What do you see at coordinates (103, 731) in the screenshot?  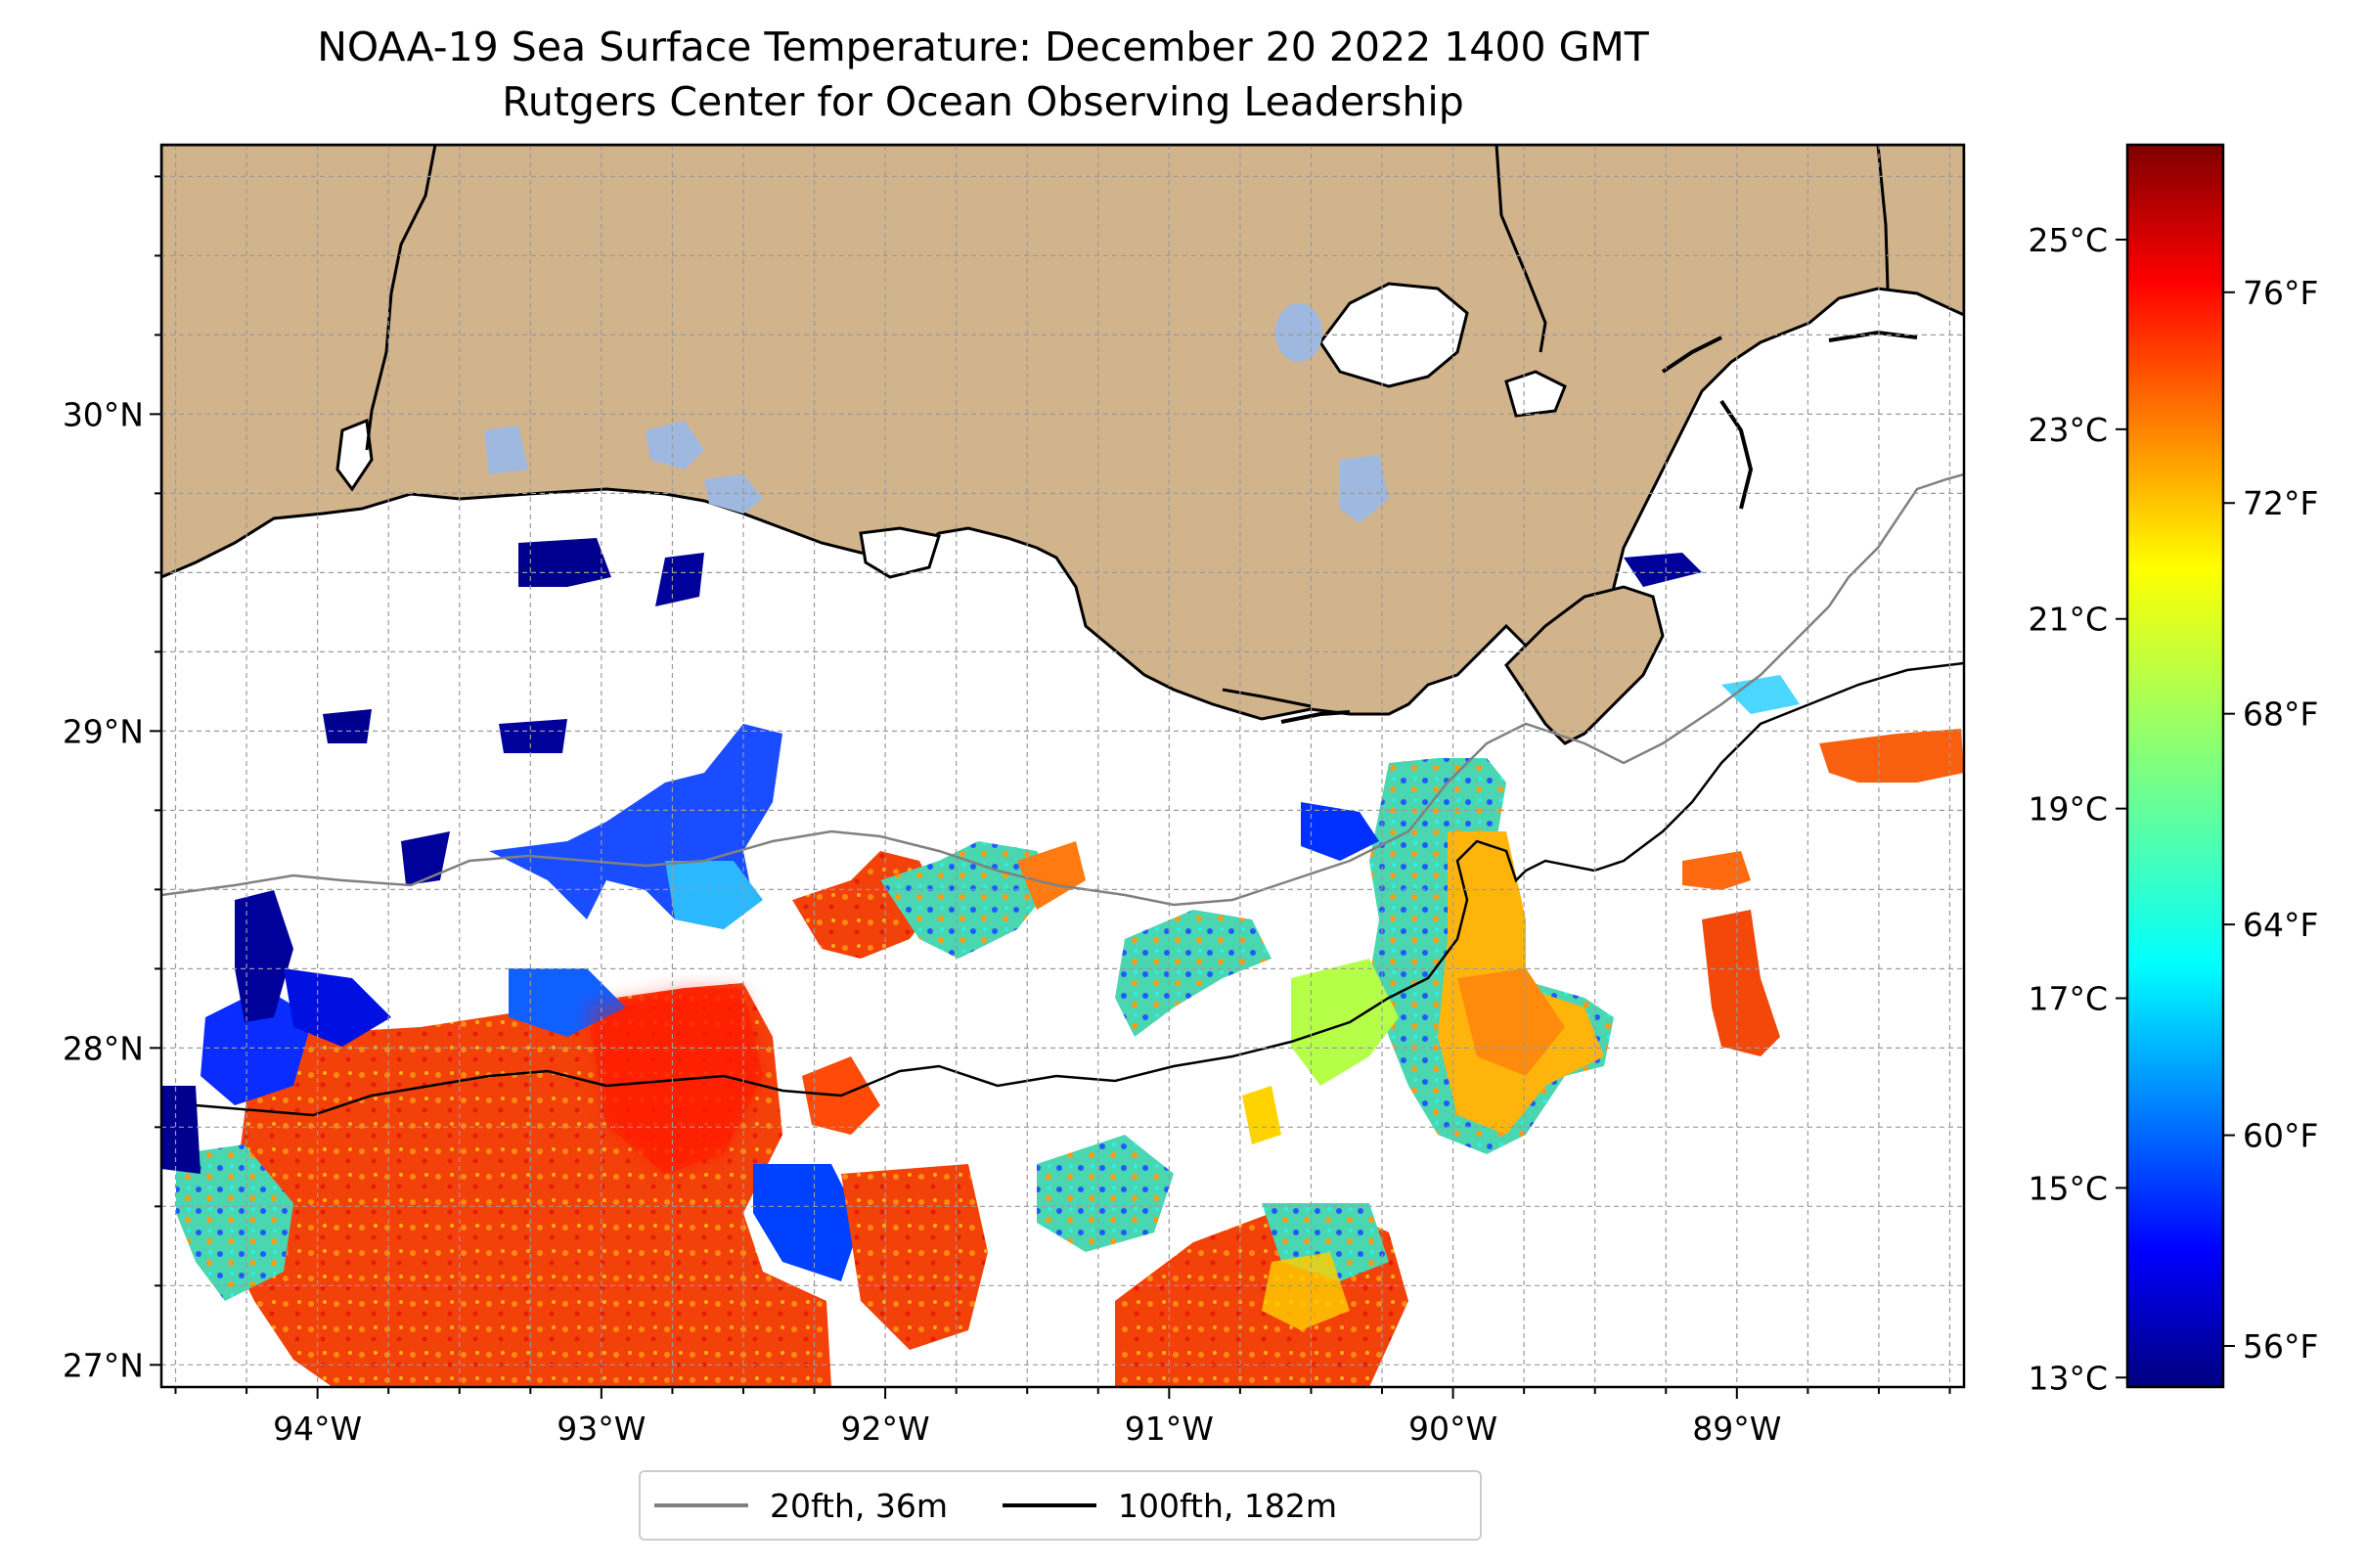 I see `lat-tick-label: 29°N` at bounding box center [103, 731].